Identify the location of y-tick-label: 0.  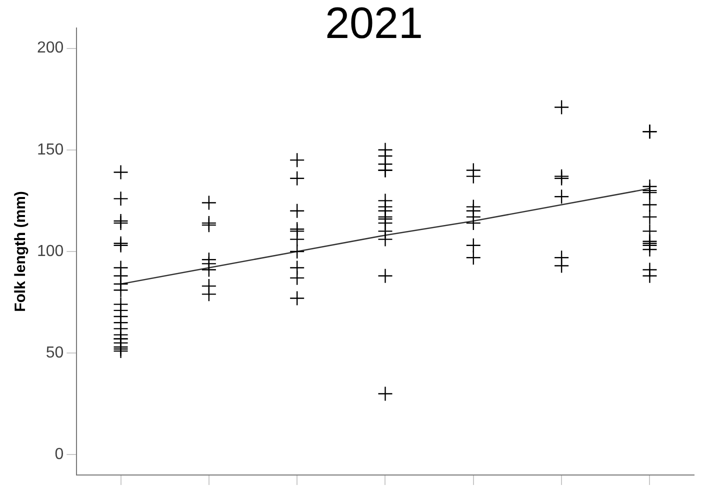
(59, 455).